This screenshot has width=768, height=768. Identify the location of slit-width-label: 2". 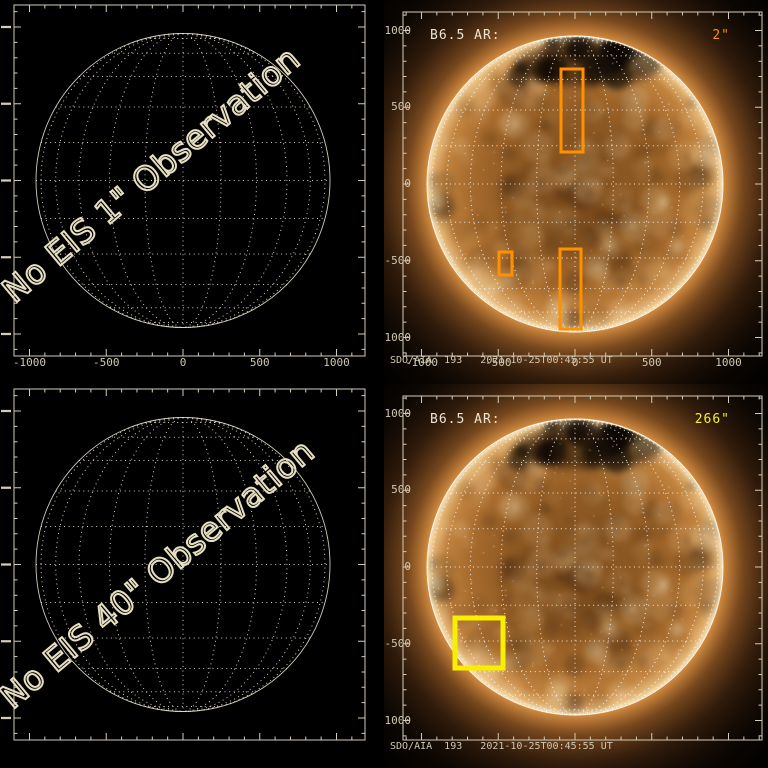
(721, 35).